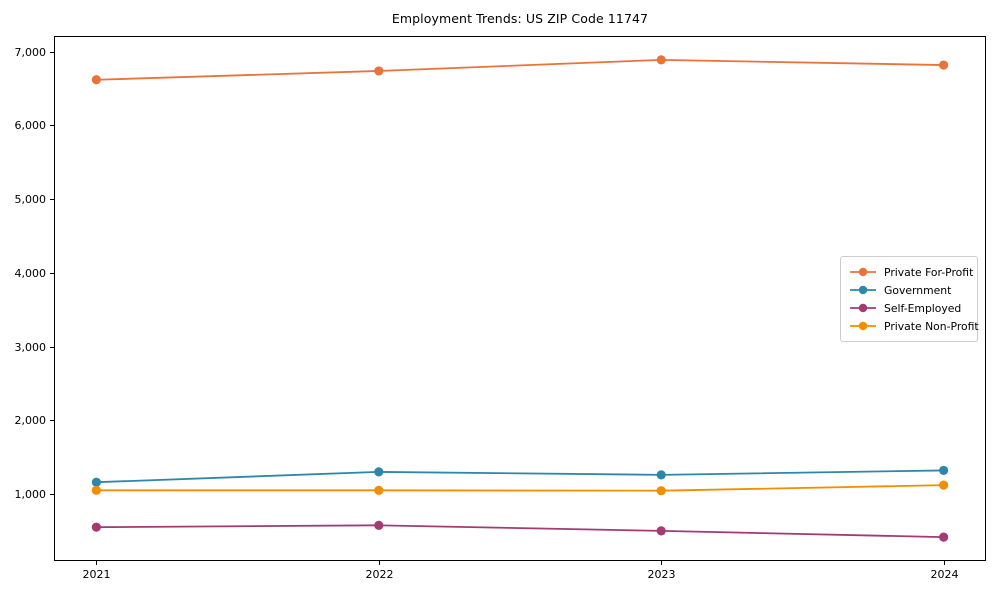  What do you see at coordinates (31, 420) in the screenshot?
I see `y-tick-label: 2,000` at bounding box center [31, 420].